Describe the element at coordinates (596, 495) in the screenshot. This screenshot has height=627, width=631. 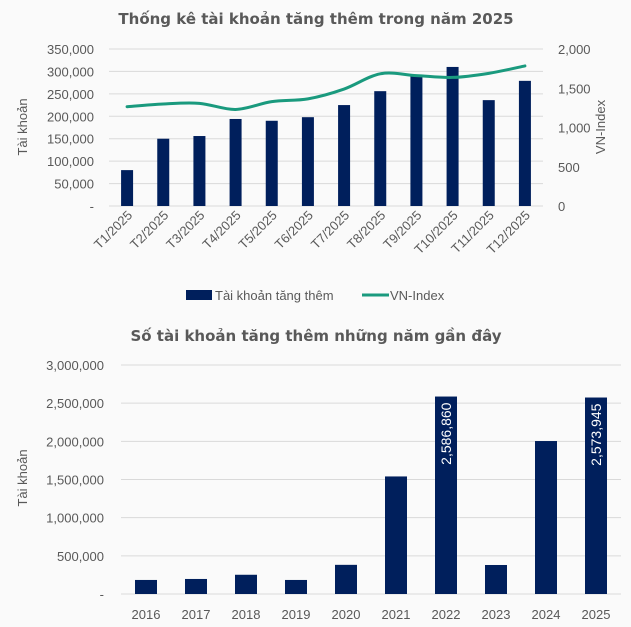
I see `bar-2025` at that location.